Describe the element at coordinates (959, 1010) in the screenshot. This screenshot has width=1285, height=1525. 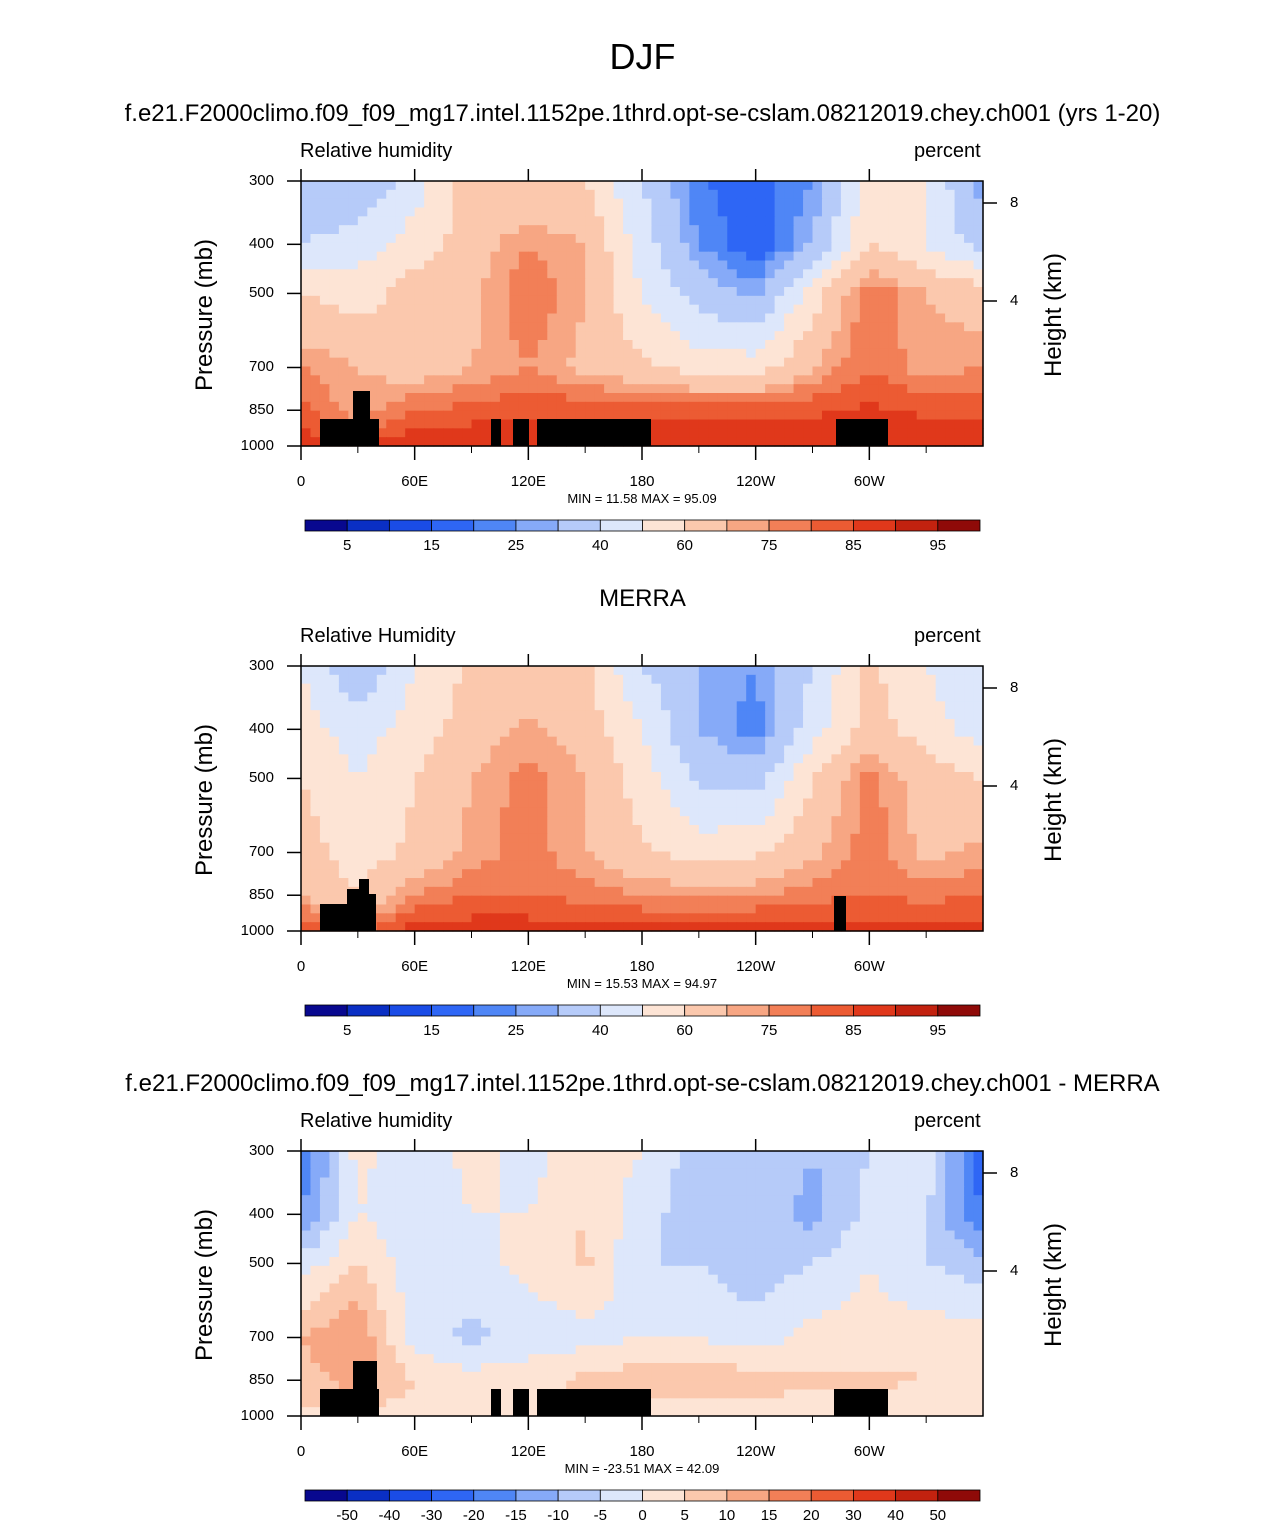
I see `colorbar-box` at that location.